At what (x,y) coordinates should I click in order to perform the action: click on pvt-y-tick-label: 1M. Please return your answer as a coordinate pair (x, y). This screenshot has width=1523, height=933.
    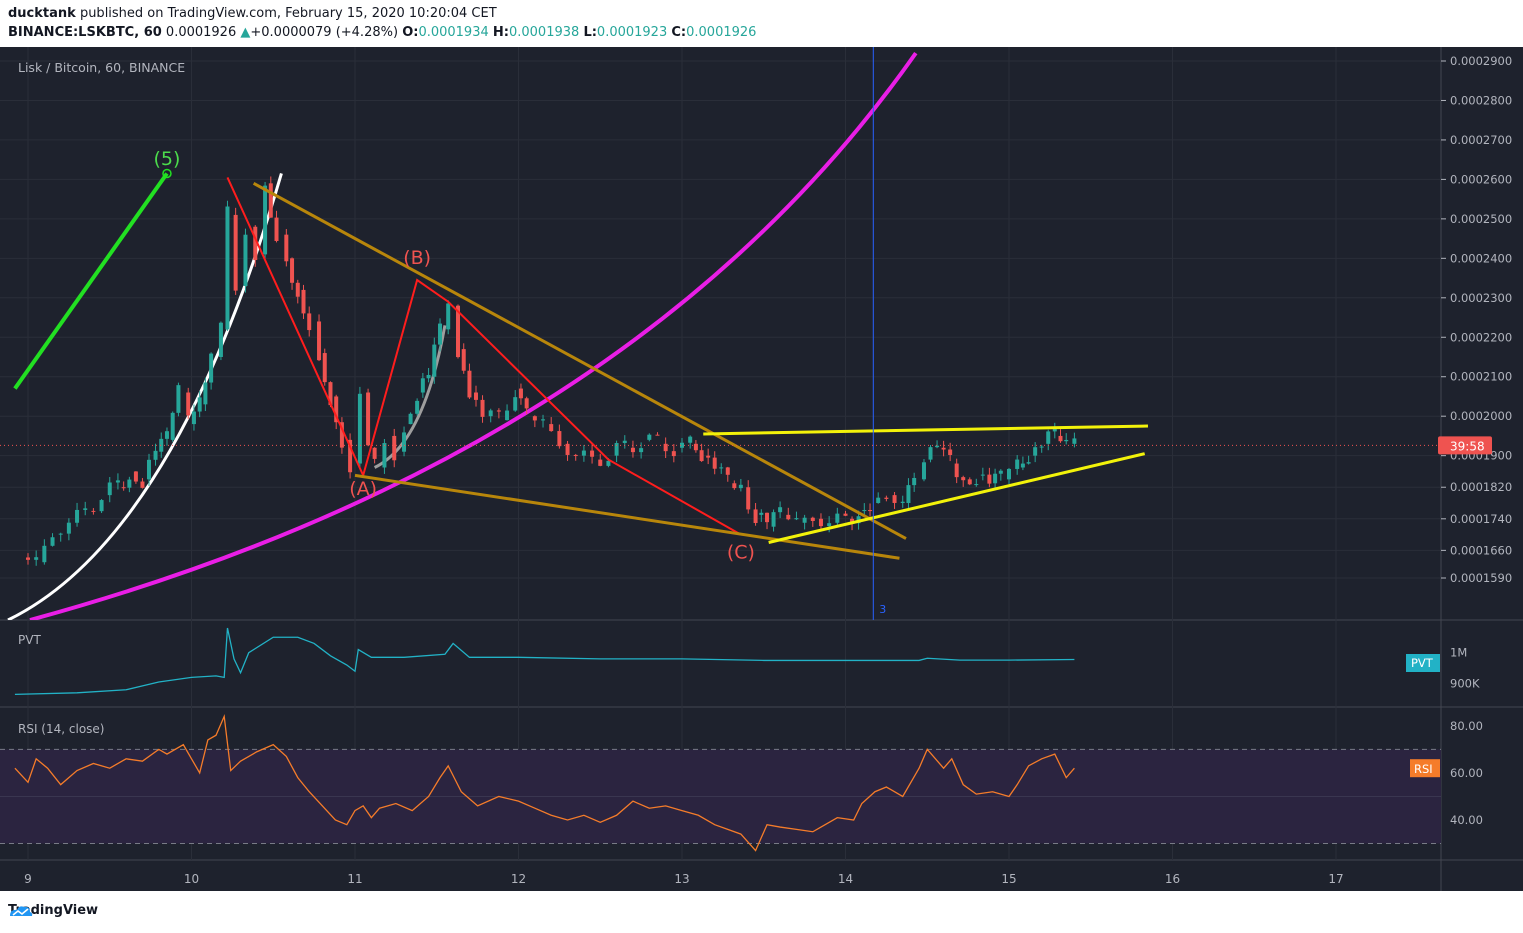
    Looking at the image, I should click on (1458, 653).